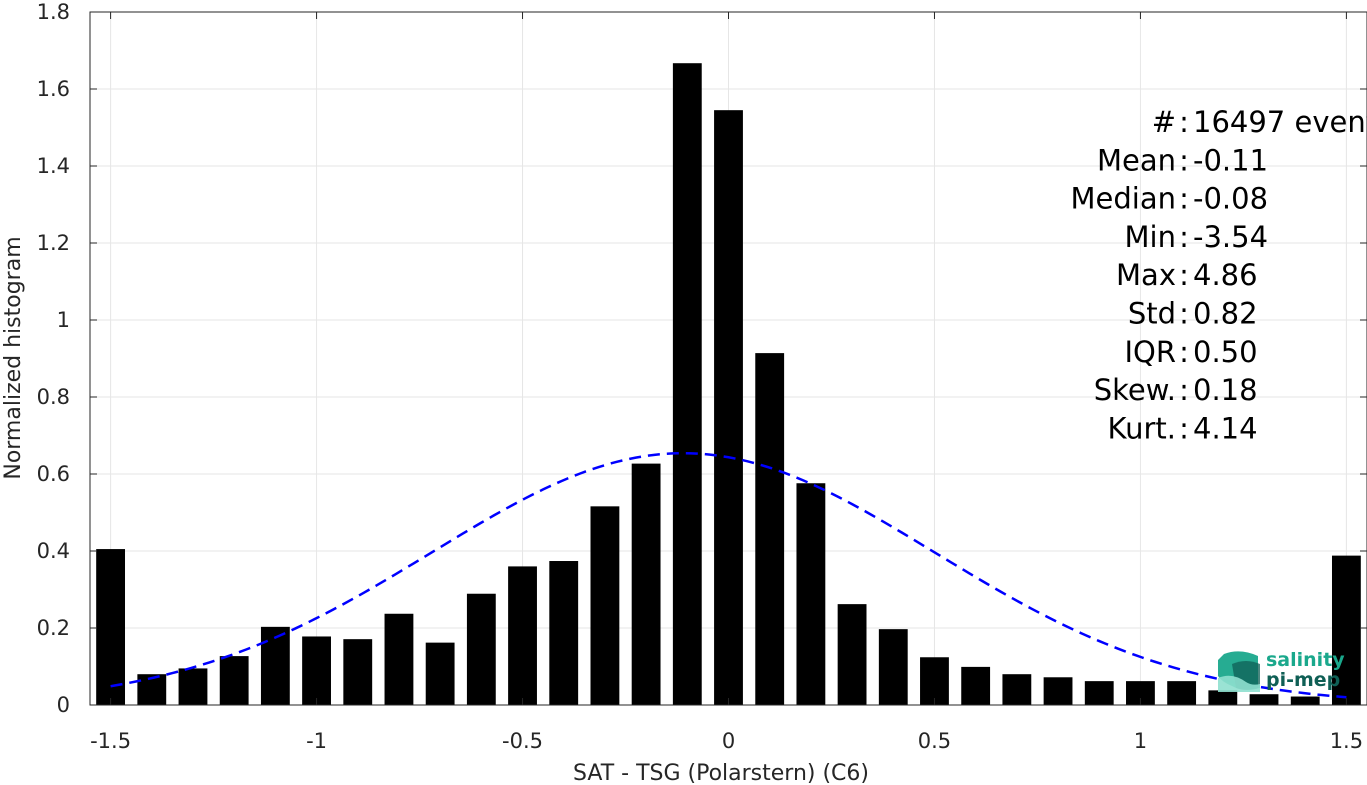  Describe the element at coordinates (1225, 390) in the screenshot. I see `stat-value-7: 0.18` at that location.